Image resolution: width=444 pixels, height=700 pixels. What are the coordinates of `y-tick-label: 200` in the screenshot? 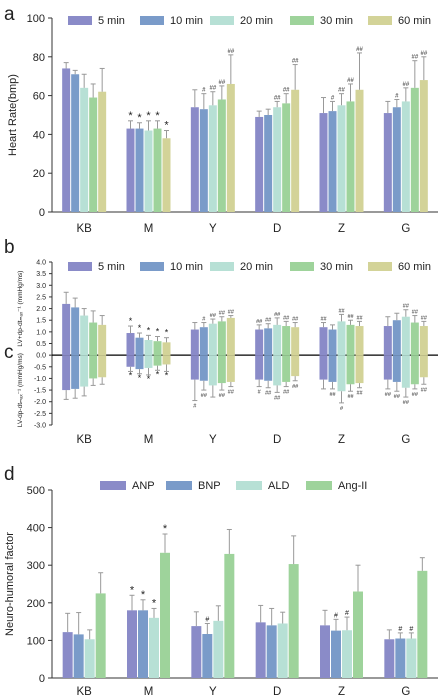 It's located at (36, 604).